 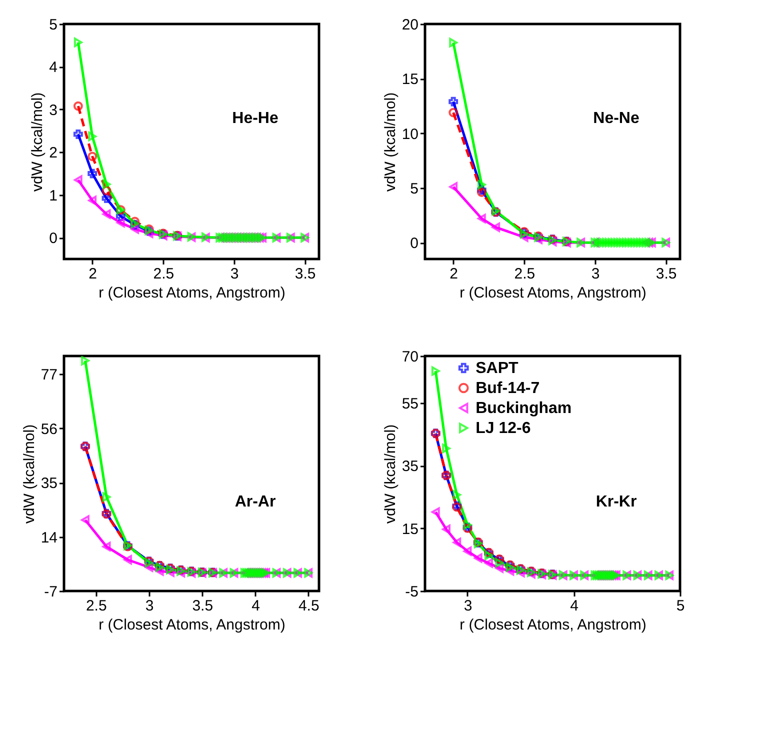 I want to click on annotation: Kr-Kr, so click(x=616, y=502).